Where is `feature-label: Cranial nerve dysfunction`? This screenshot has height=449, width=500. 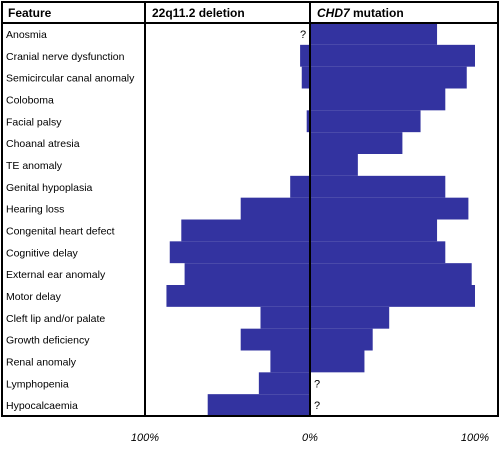
feature-label: Cranial nerve dysfunction is located at coordinates (65, 57).